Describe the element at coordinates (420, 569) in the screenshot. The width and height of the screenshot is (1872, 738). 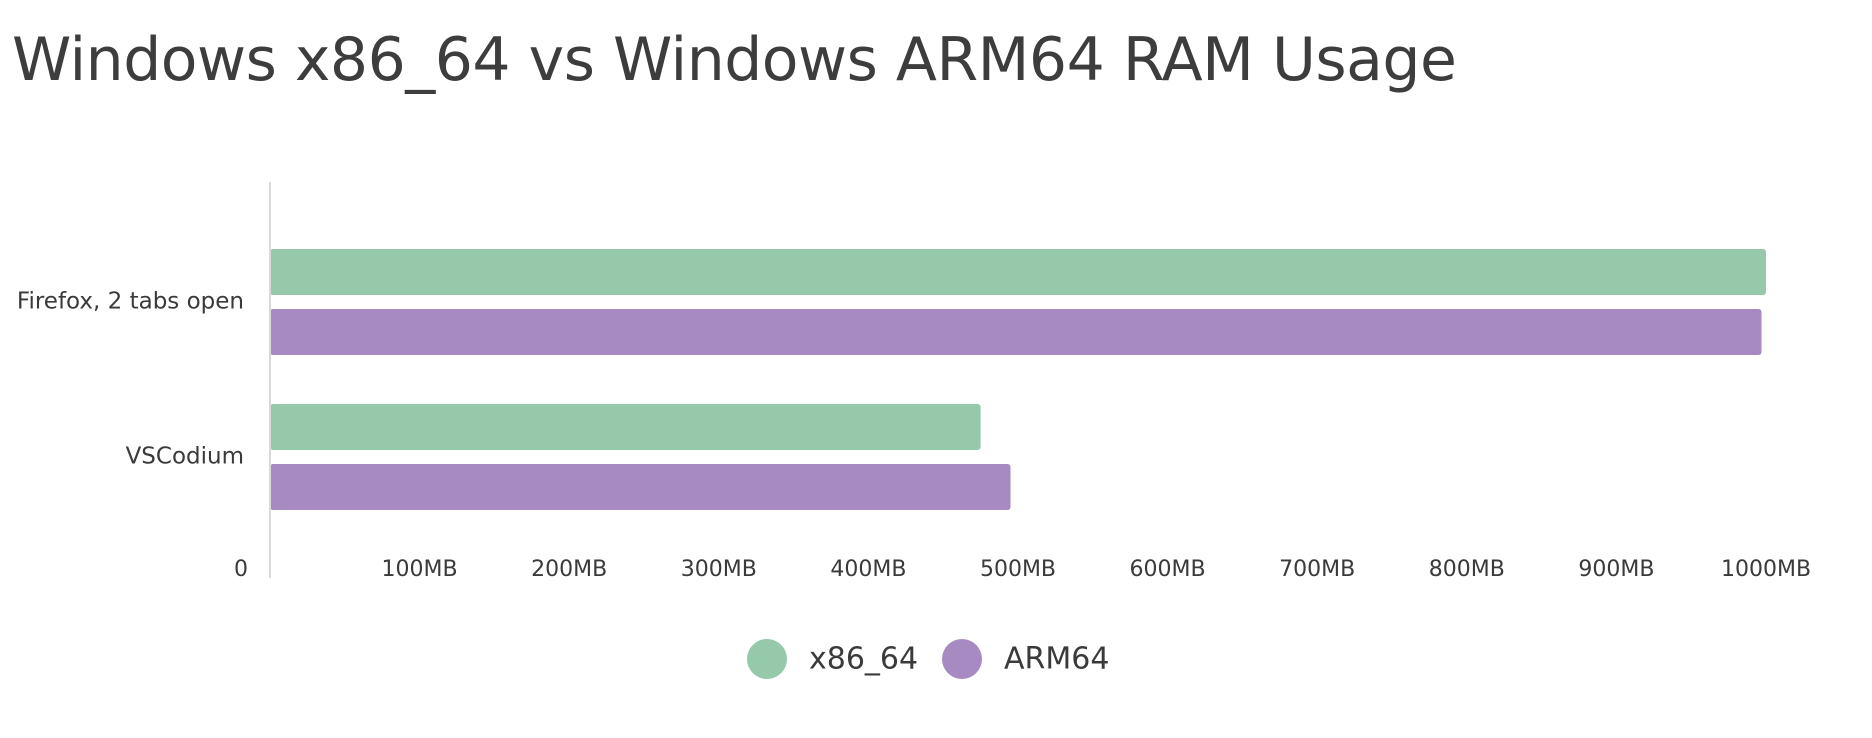
I see `x-tick-label: 100MB` at that location.